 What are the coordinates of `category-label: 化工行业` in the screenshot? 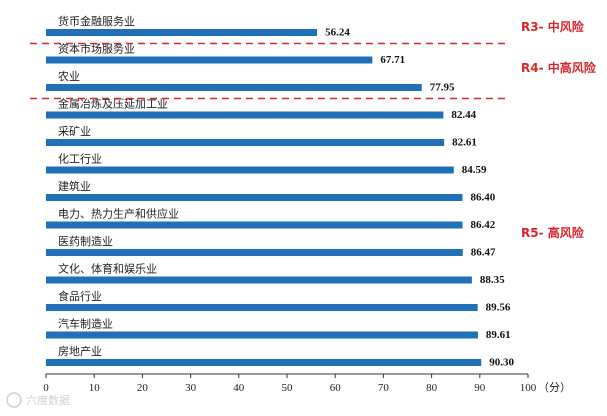 It's located at (80, 159).